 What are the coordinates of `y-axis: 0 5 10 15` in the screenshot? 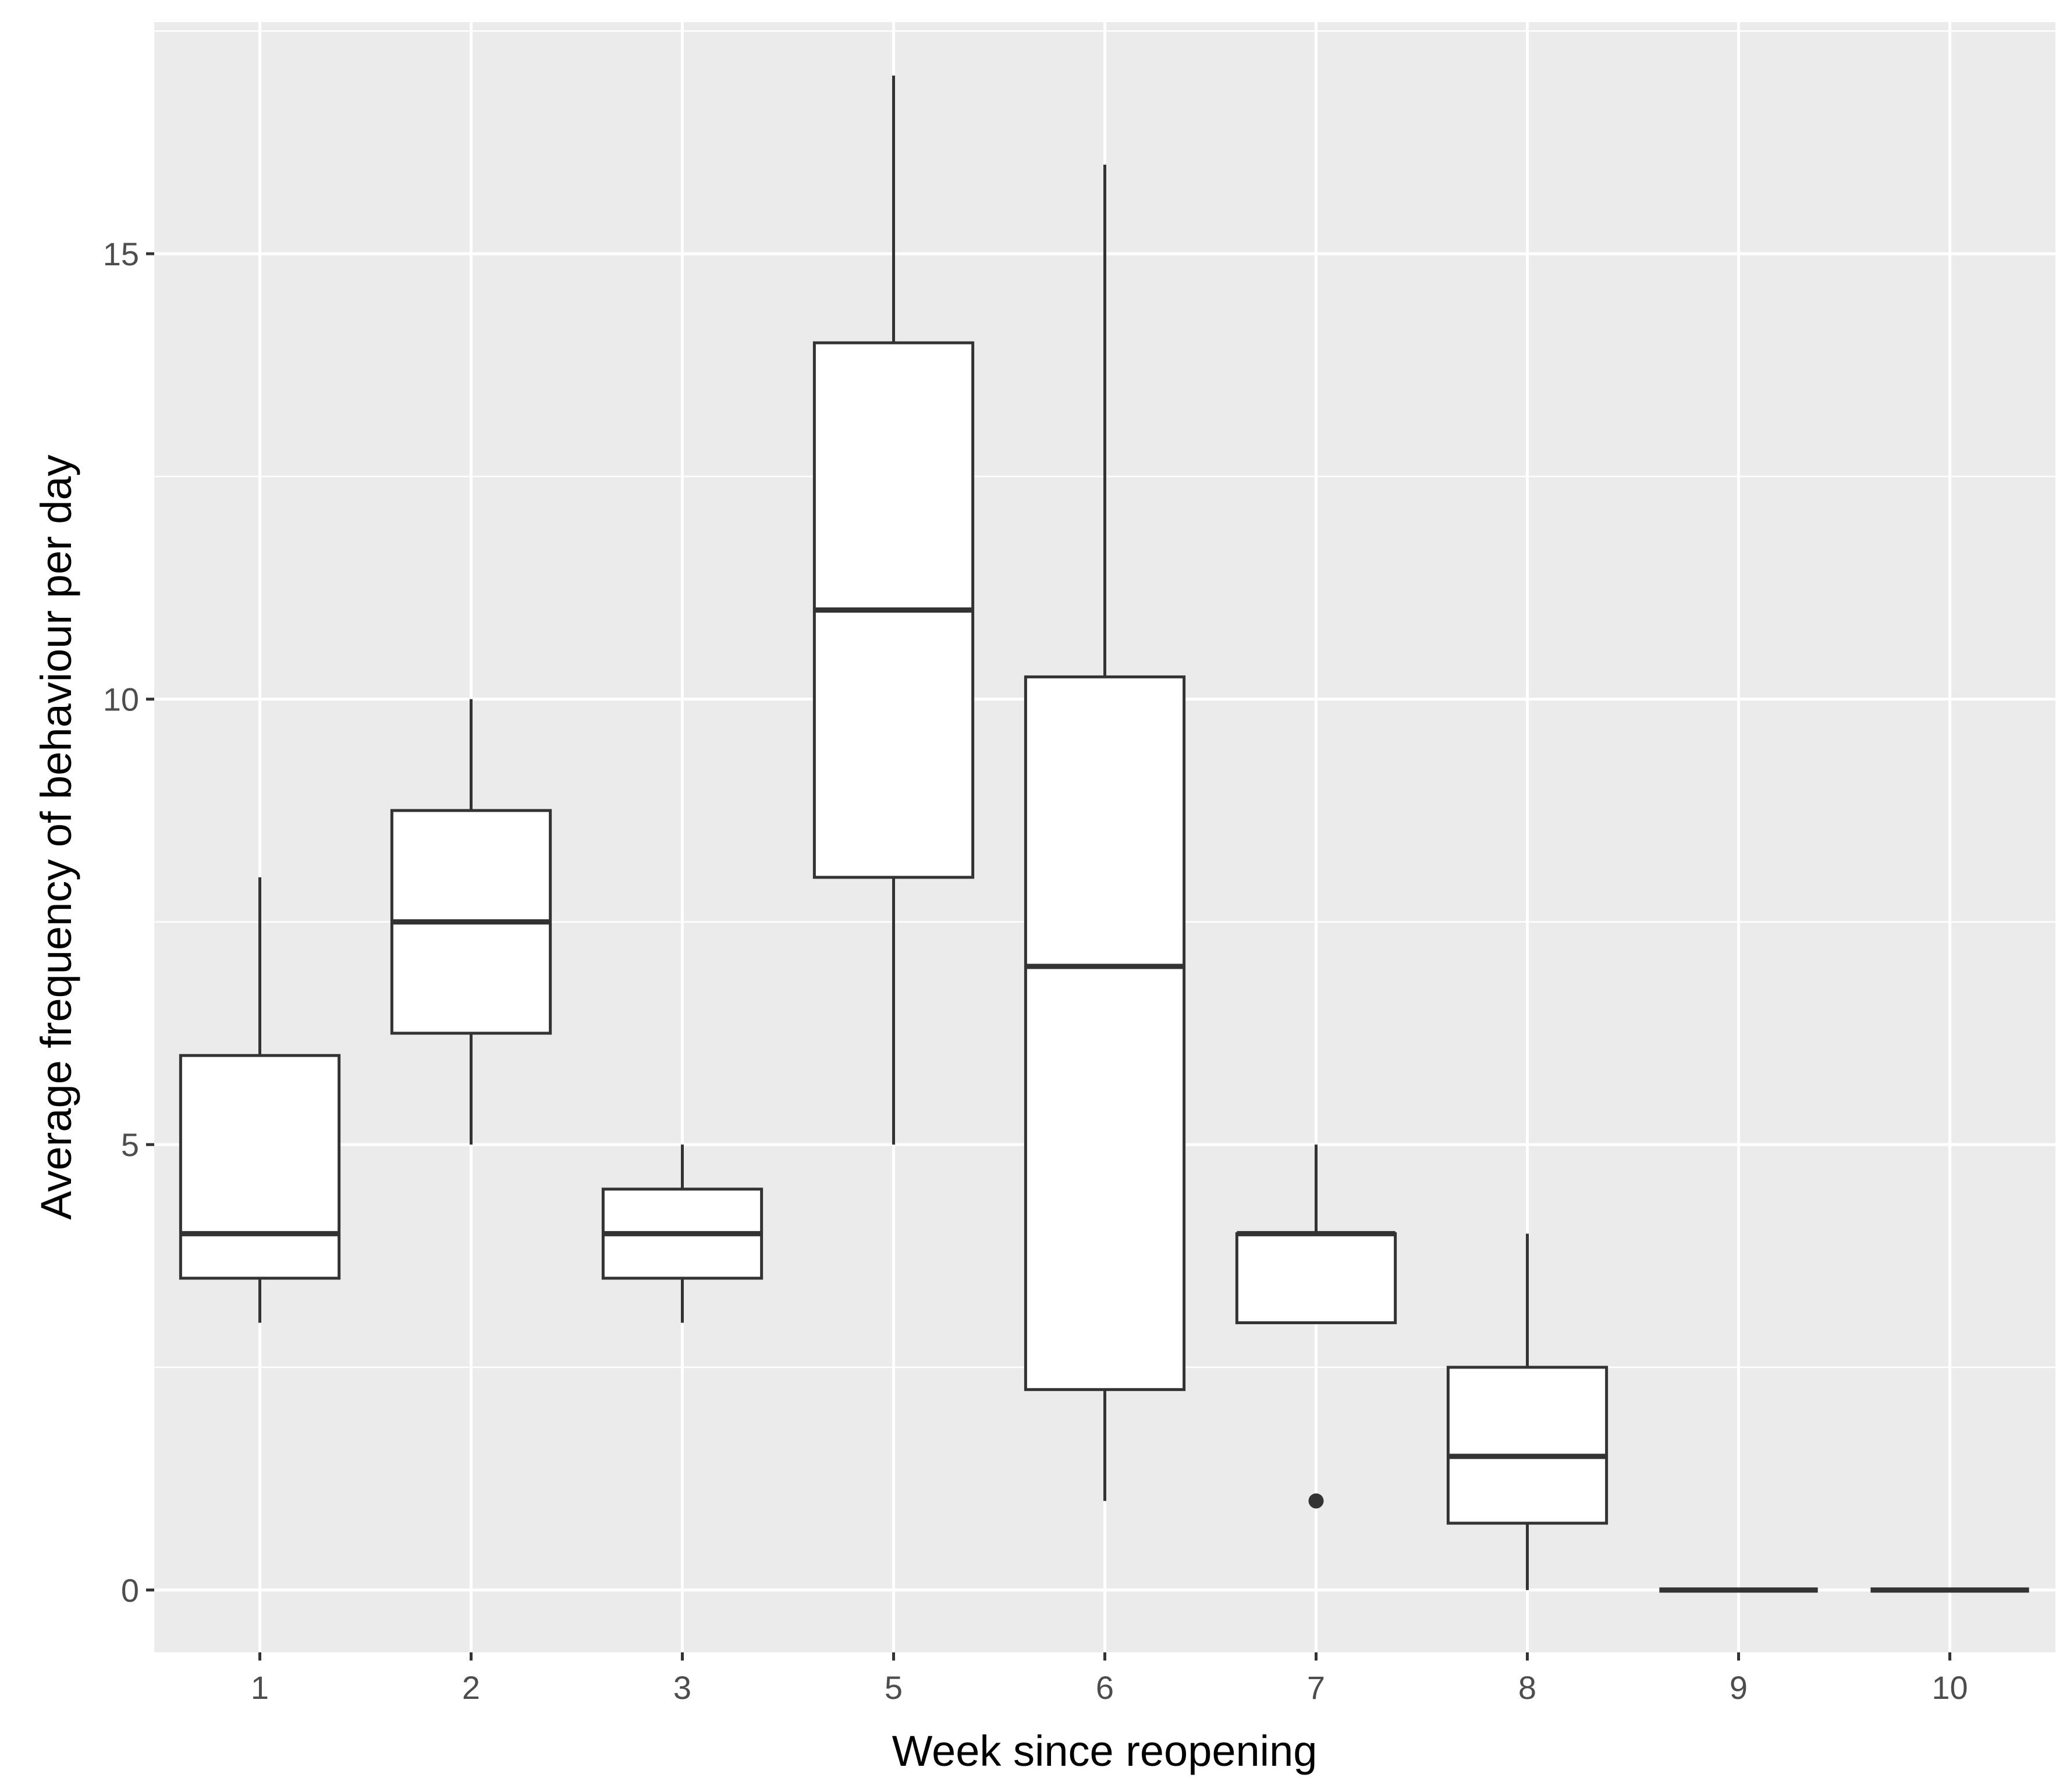 It's located at (128, 922).